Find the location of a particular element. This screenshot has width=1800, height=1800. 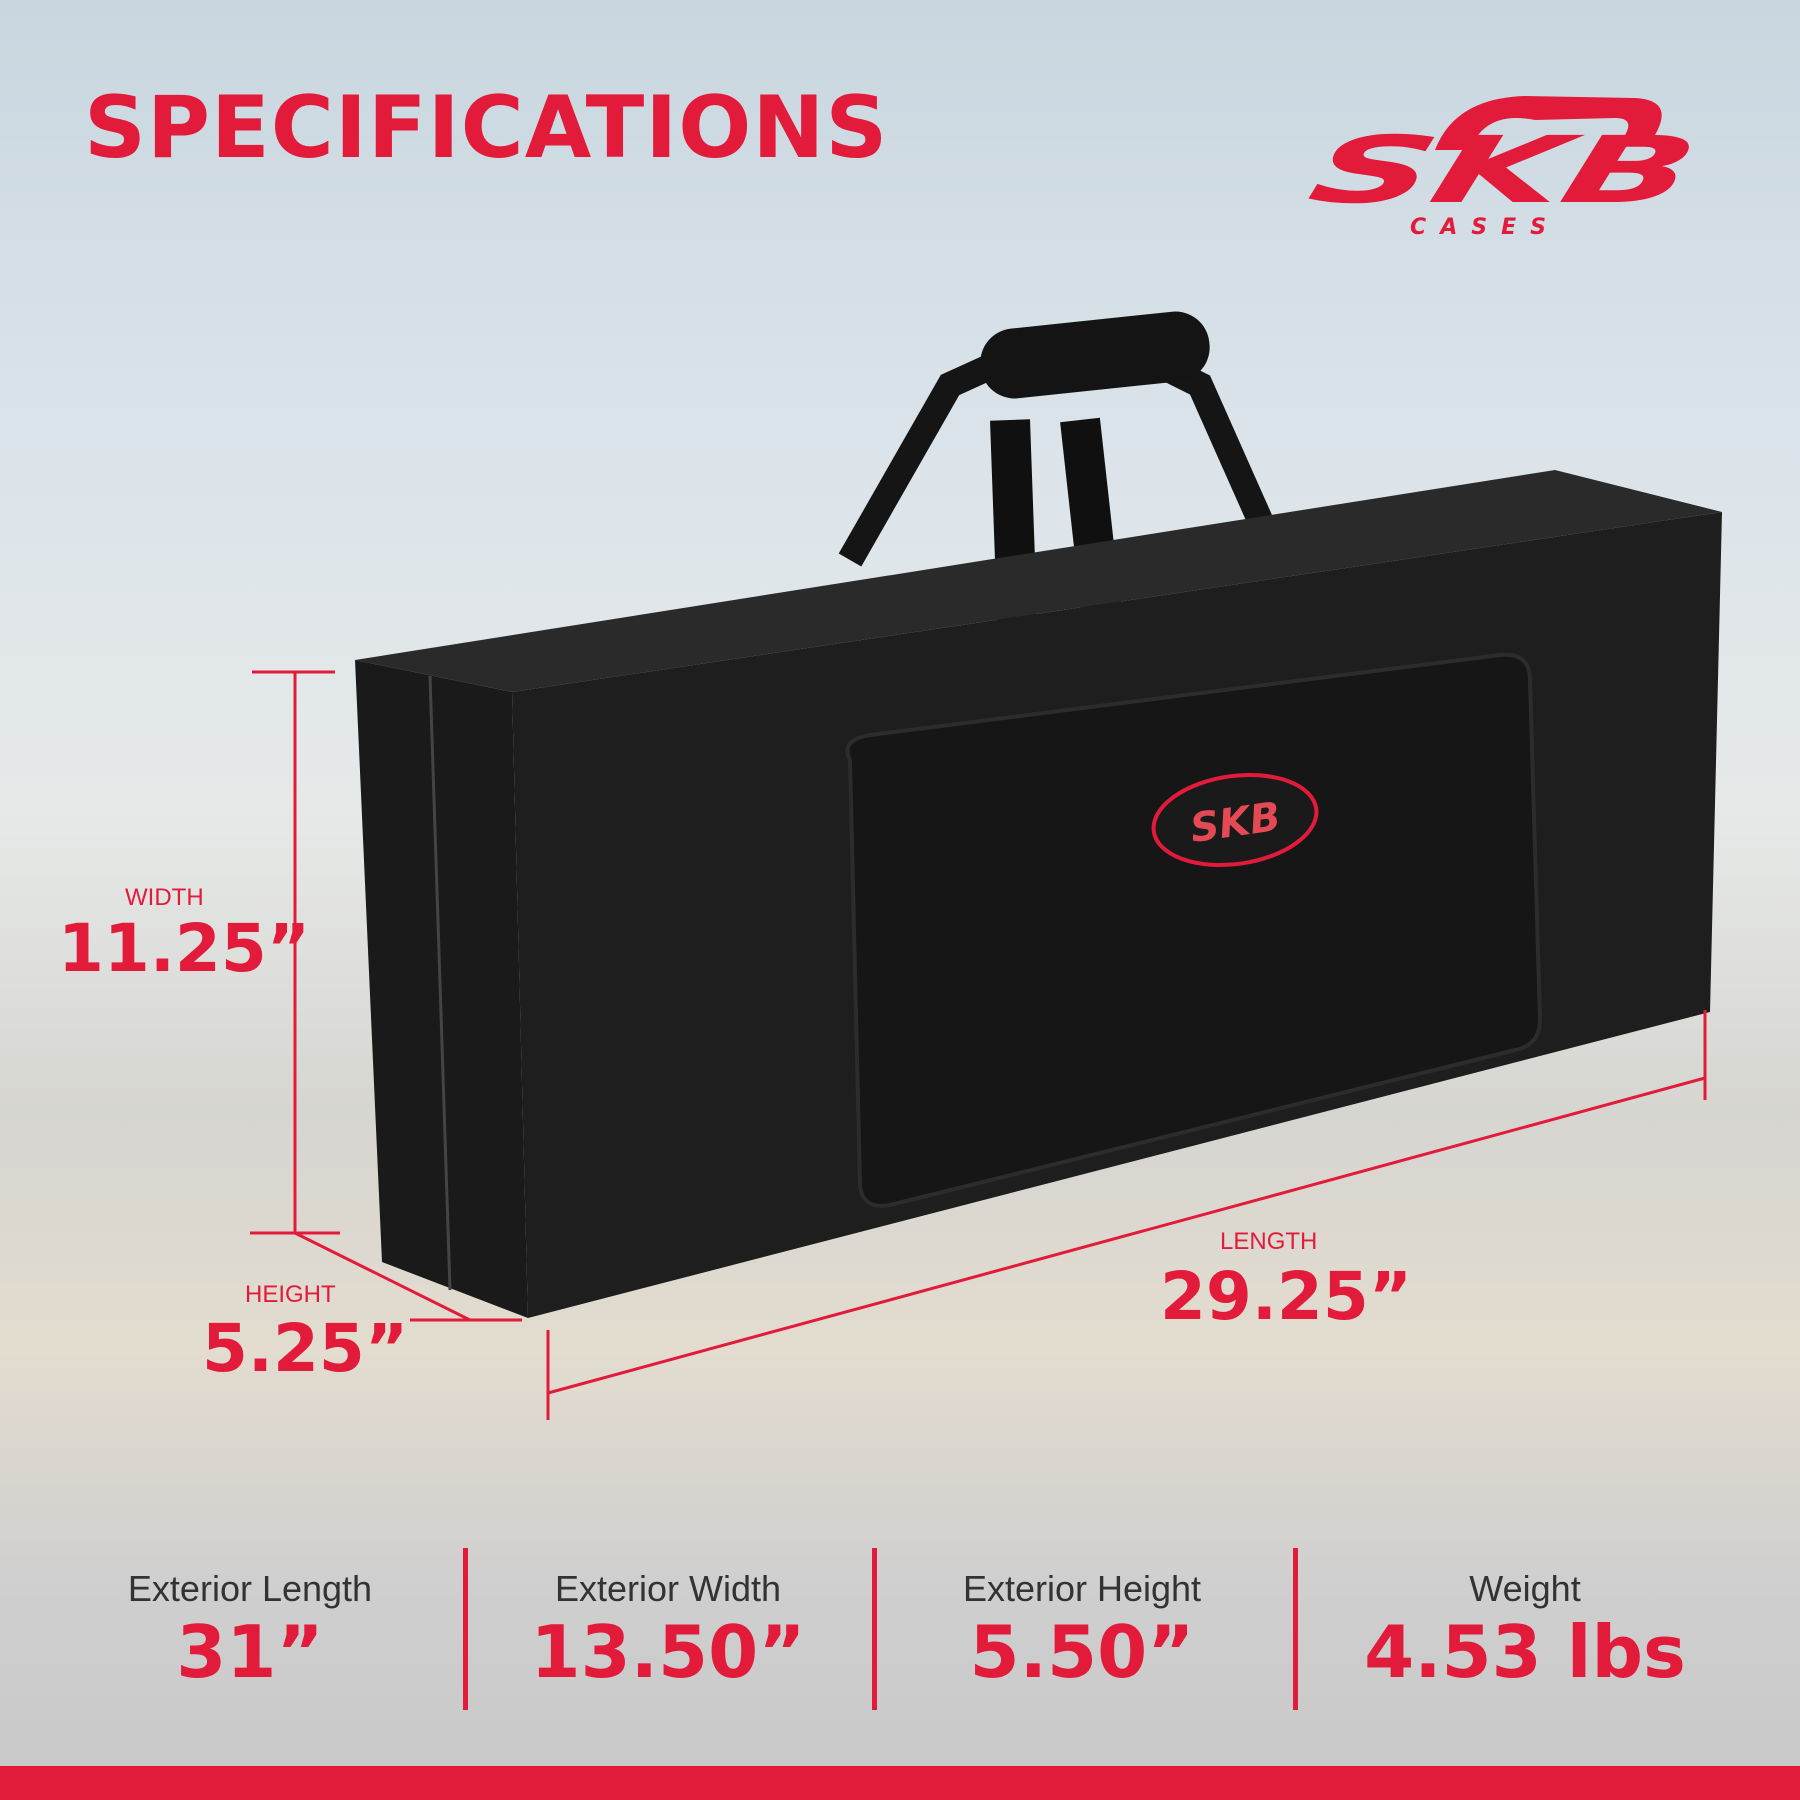

skb-logo: SKB CASES is located at coordinates (1503, 168).